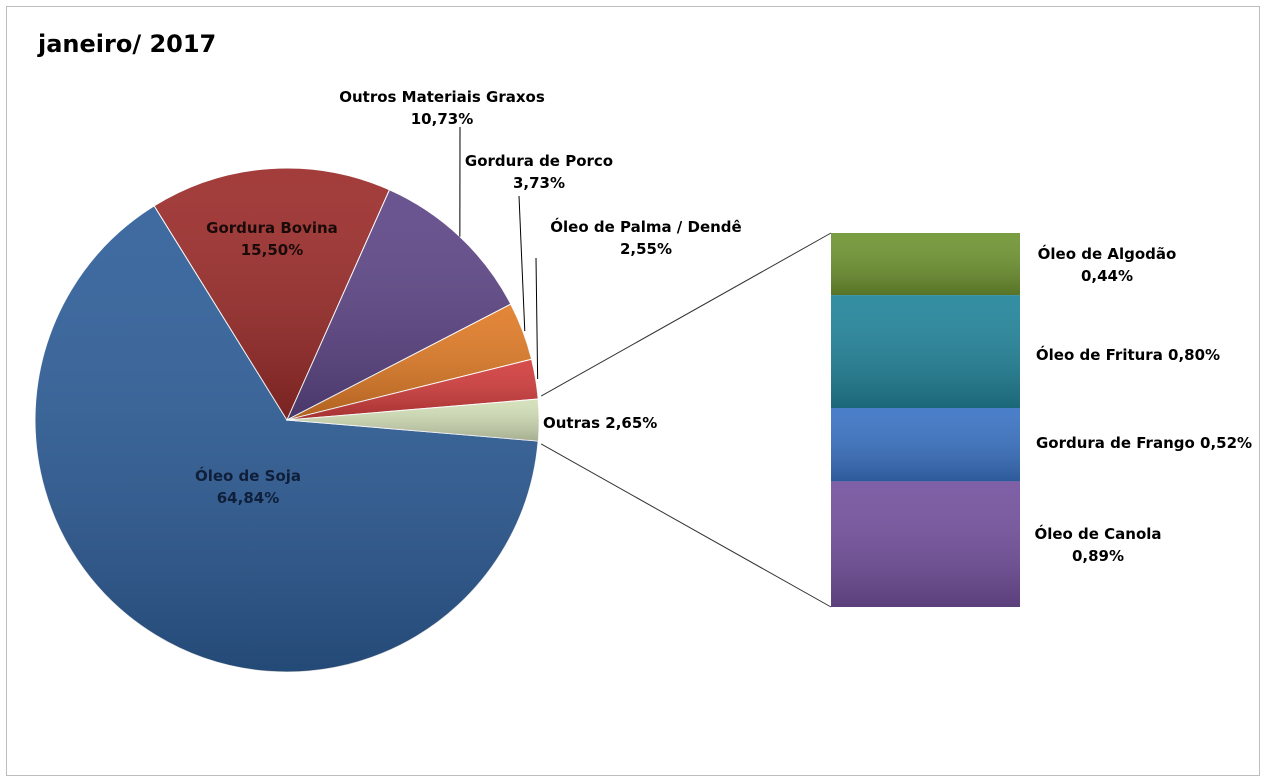  What do you see at coordinates (522, 263) in the screenshot?
I see `leader-line-gordura-de-porco` at bounding box center [522, 263].